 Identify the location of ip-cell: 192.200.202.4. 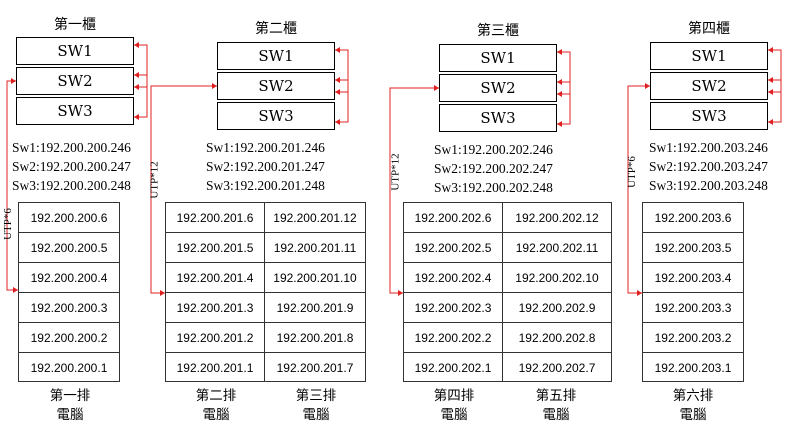
(453, 278).